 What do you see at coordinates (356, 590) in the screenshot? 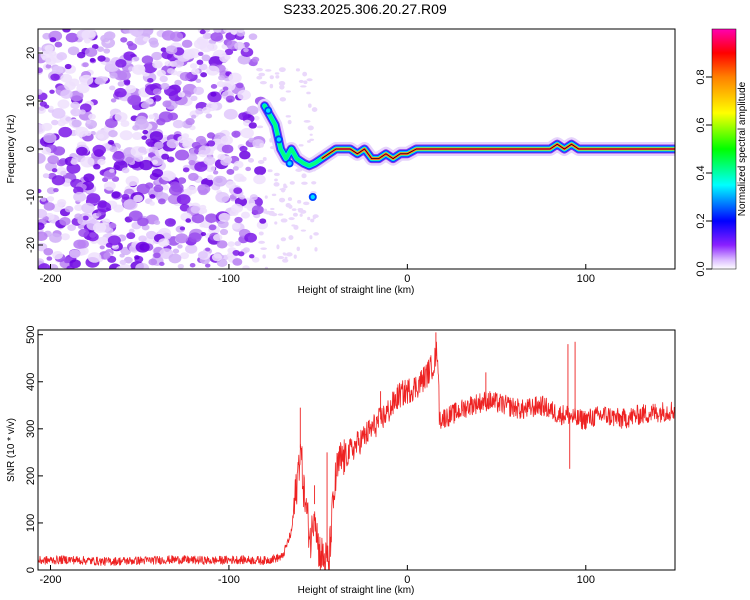
I see `snr-x-axis-label: Height of straight line (km)` at bounding box center [356, 590].